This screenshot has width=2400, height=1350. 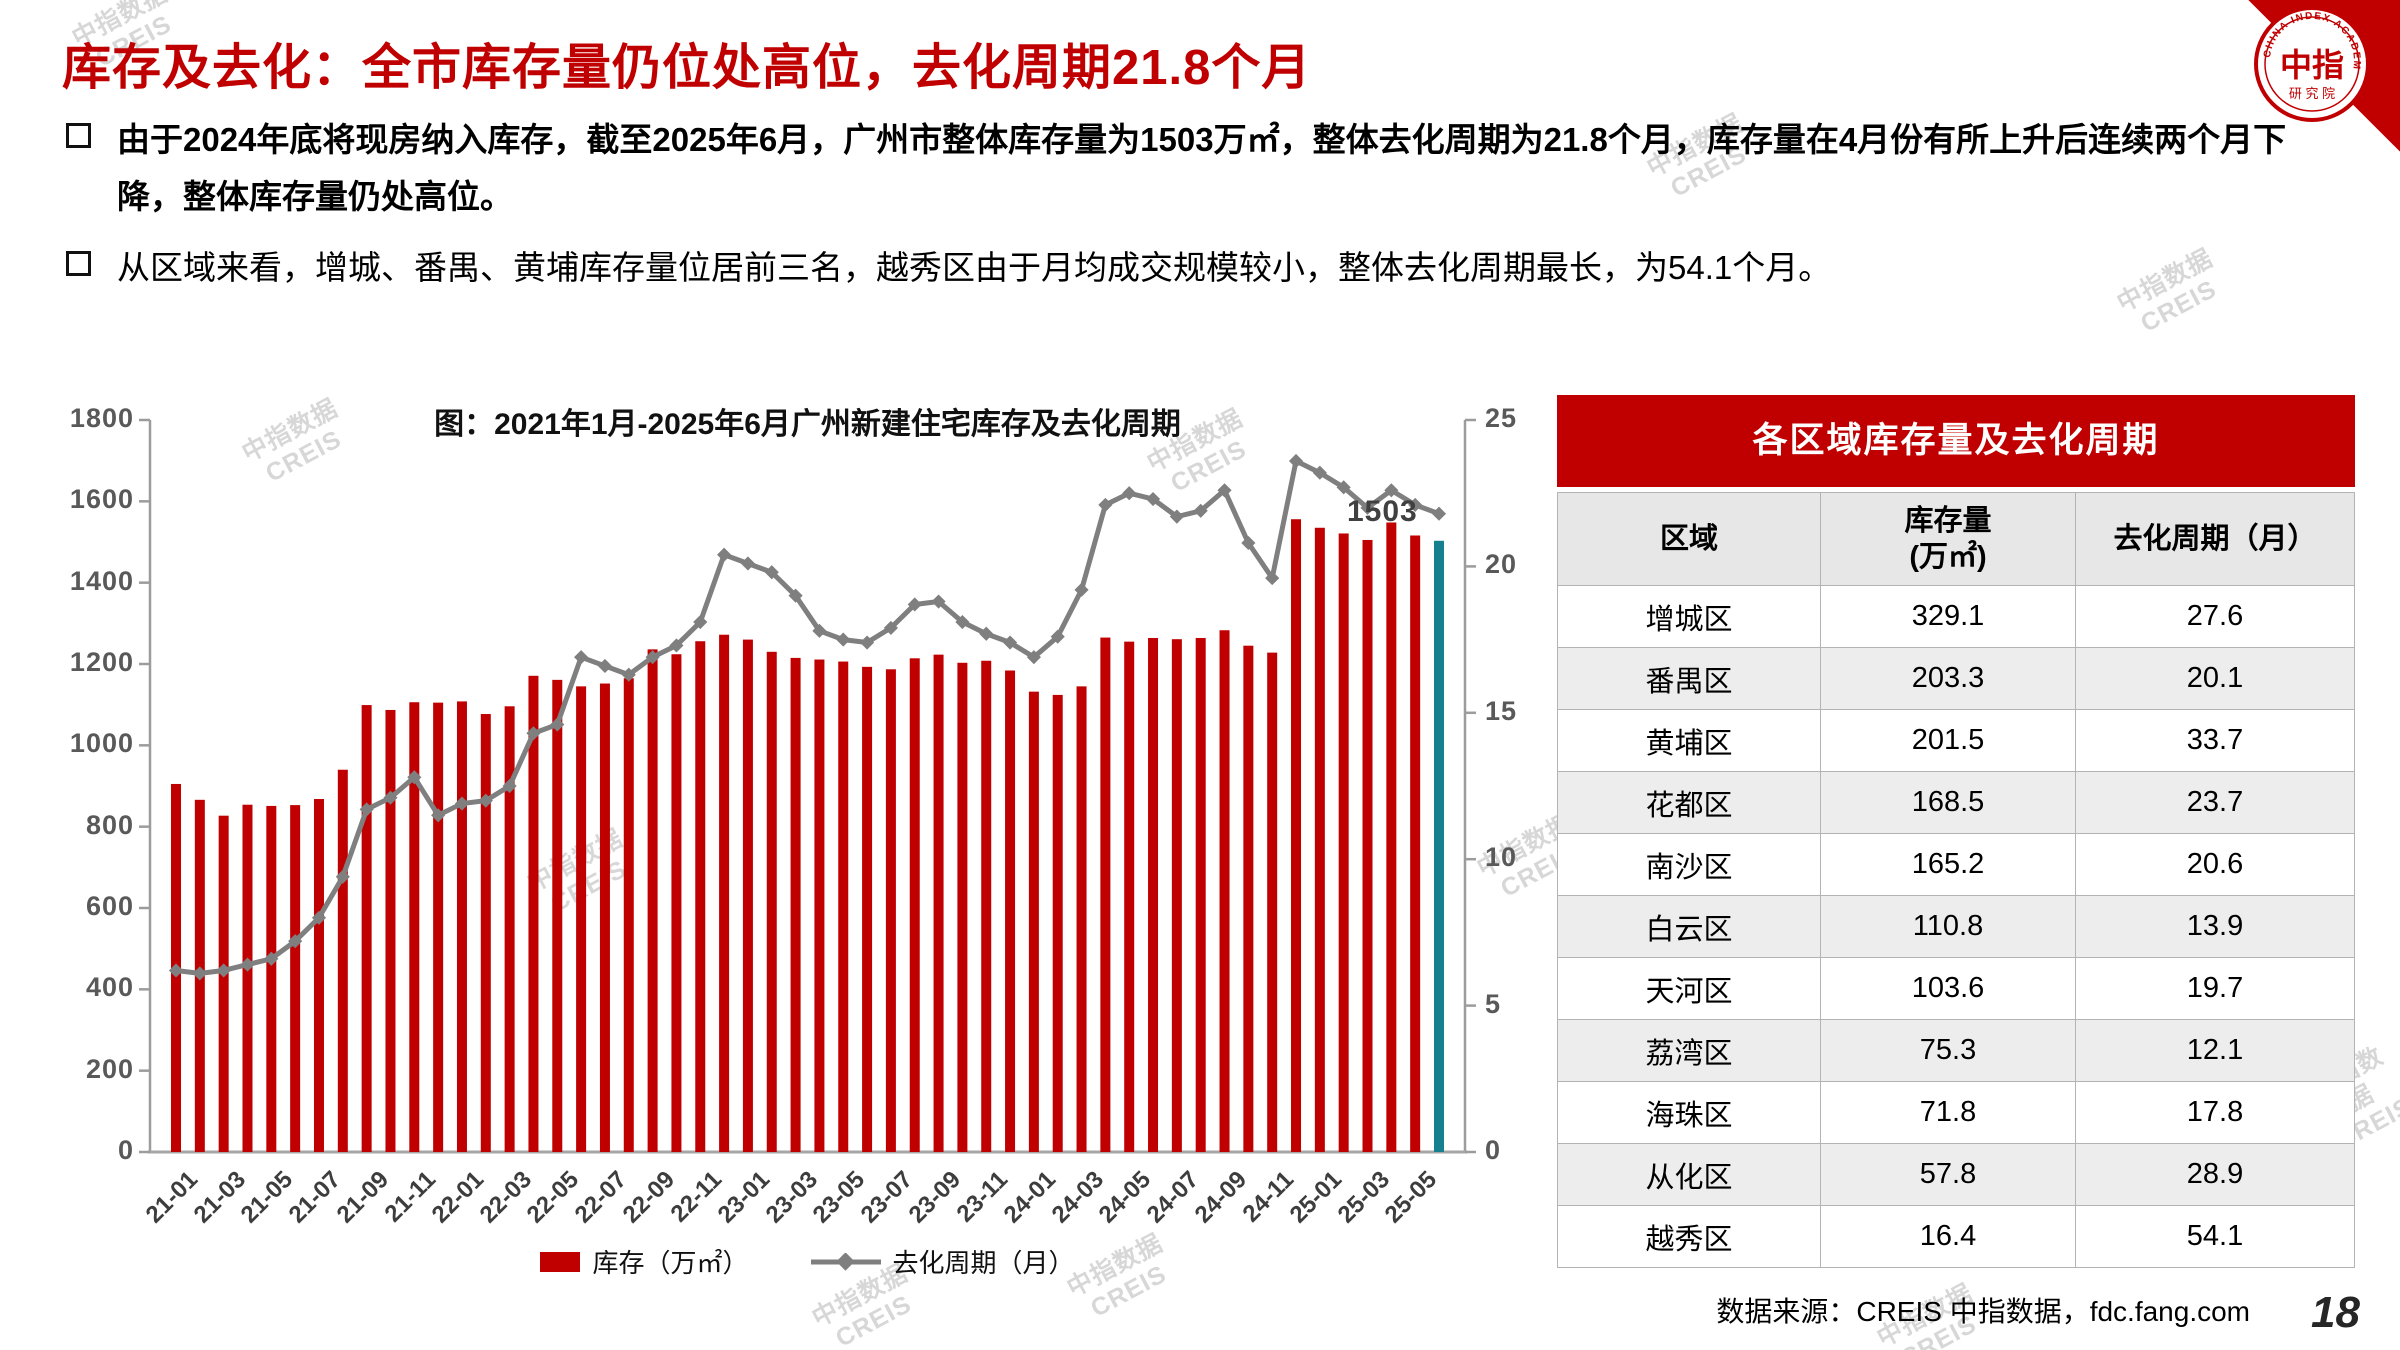 What do you see at coordinates (1948, 539) in the screenshot?
I see `table-column-header: 库存量 (万㎡)` at bounding box center [1948, 539].